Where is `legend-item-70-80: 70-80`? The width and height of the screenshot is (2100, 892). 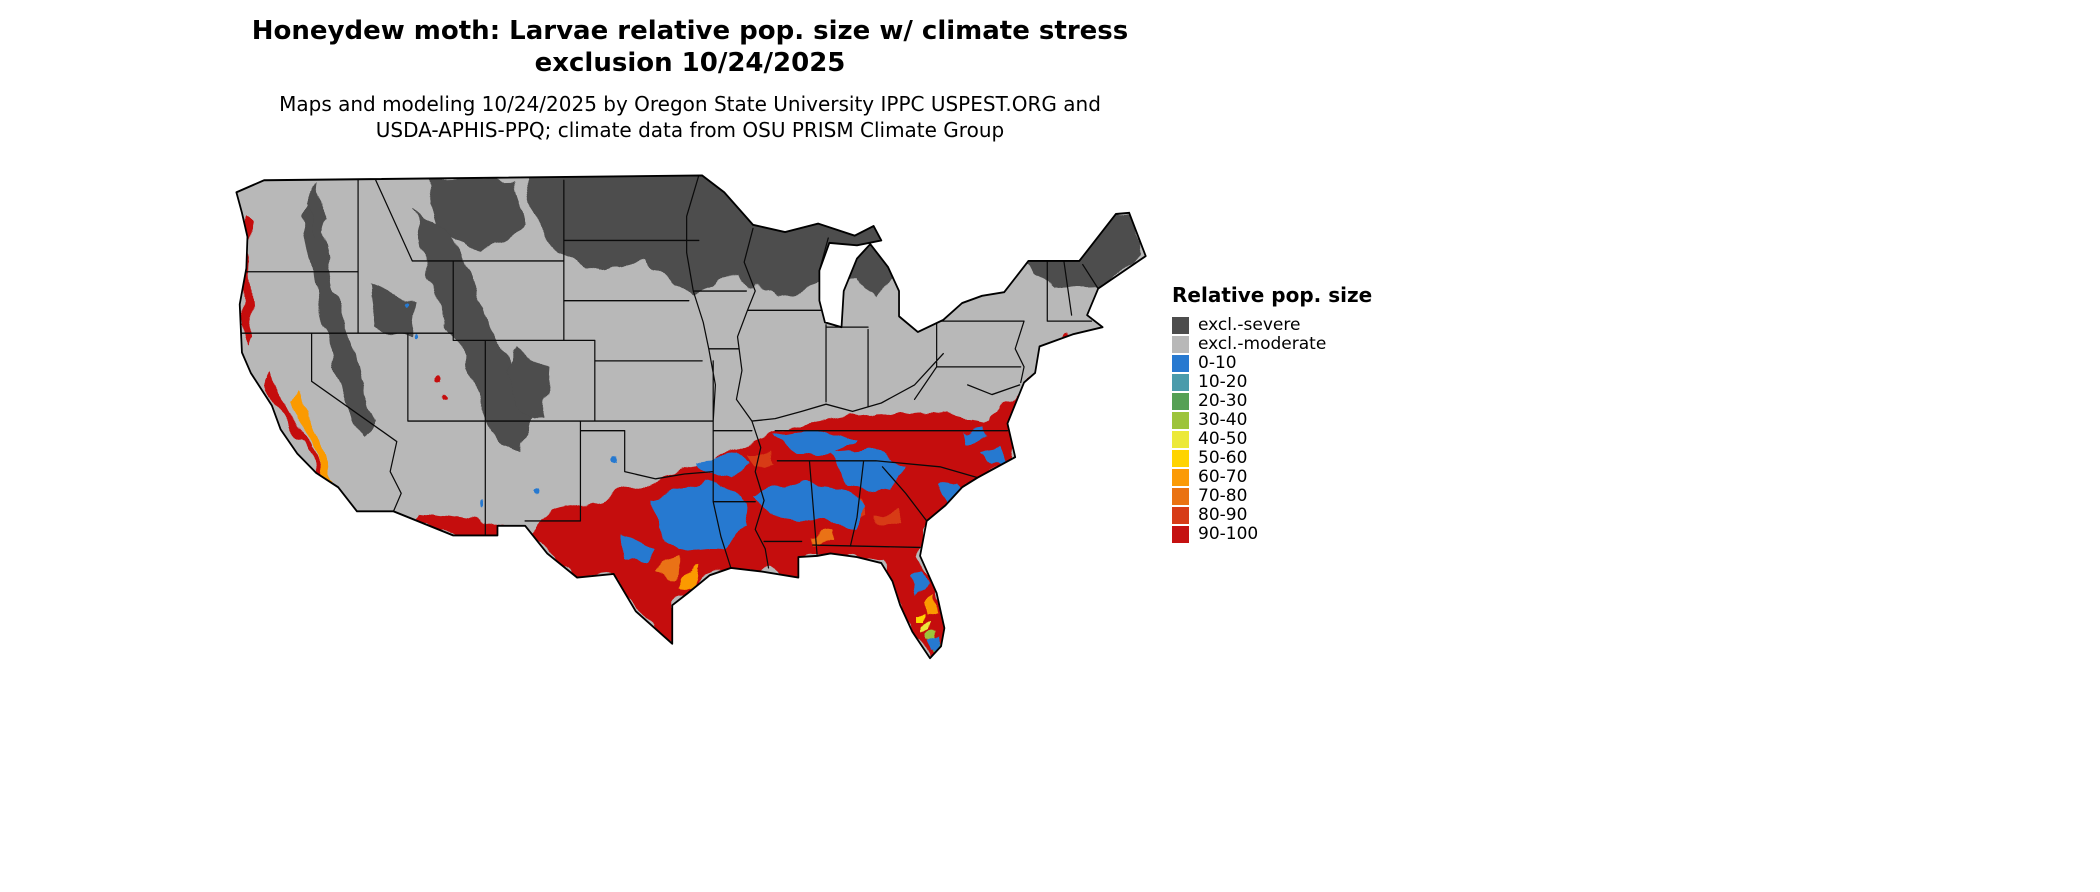 legend-item-70-80: 70-80 is located at coordinates (1287, 496).